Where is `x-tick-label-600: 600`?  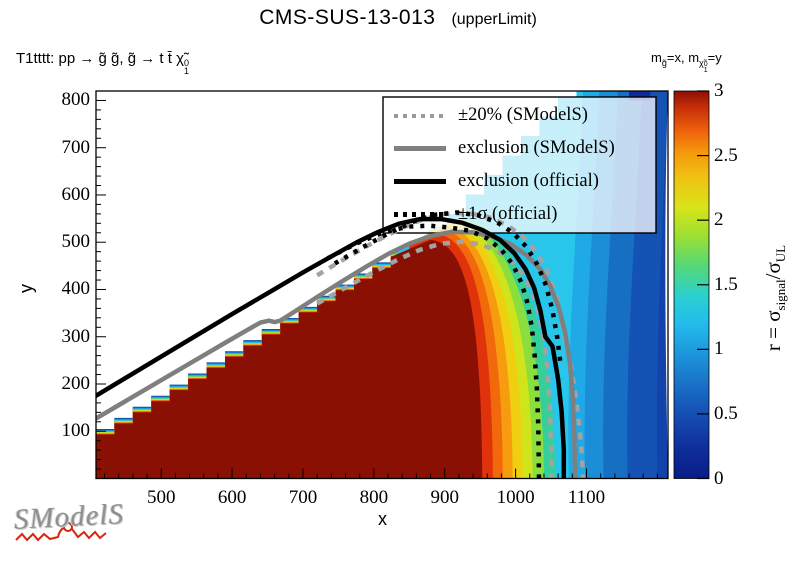 x-tick-label-600: 600 is located at coordinates (232, 497).